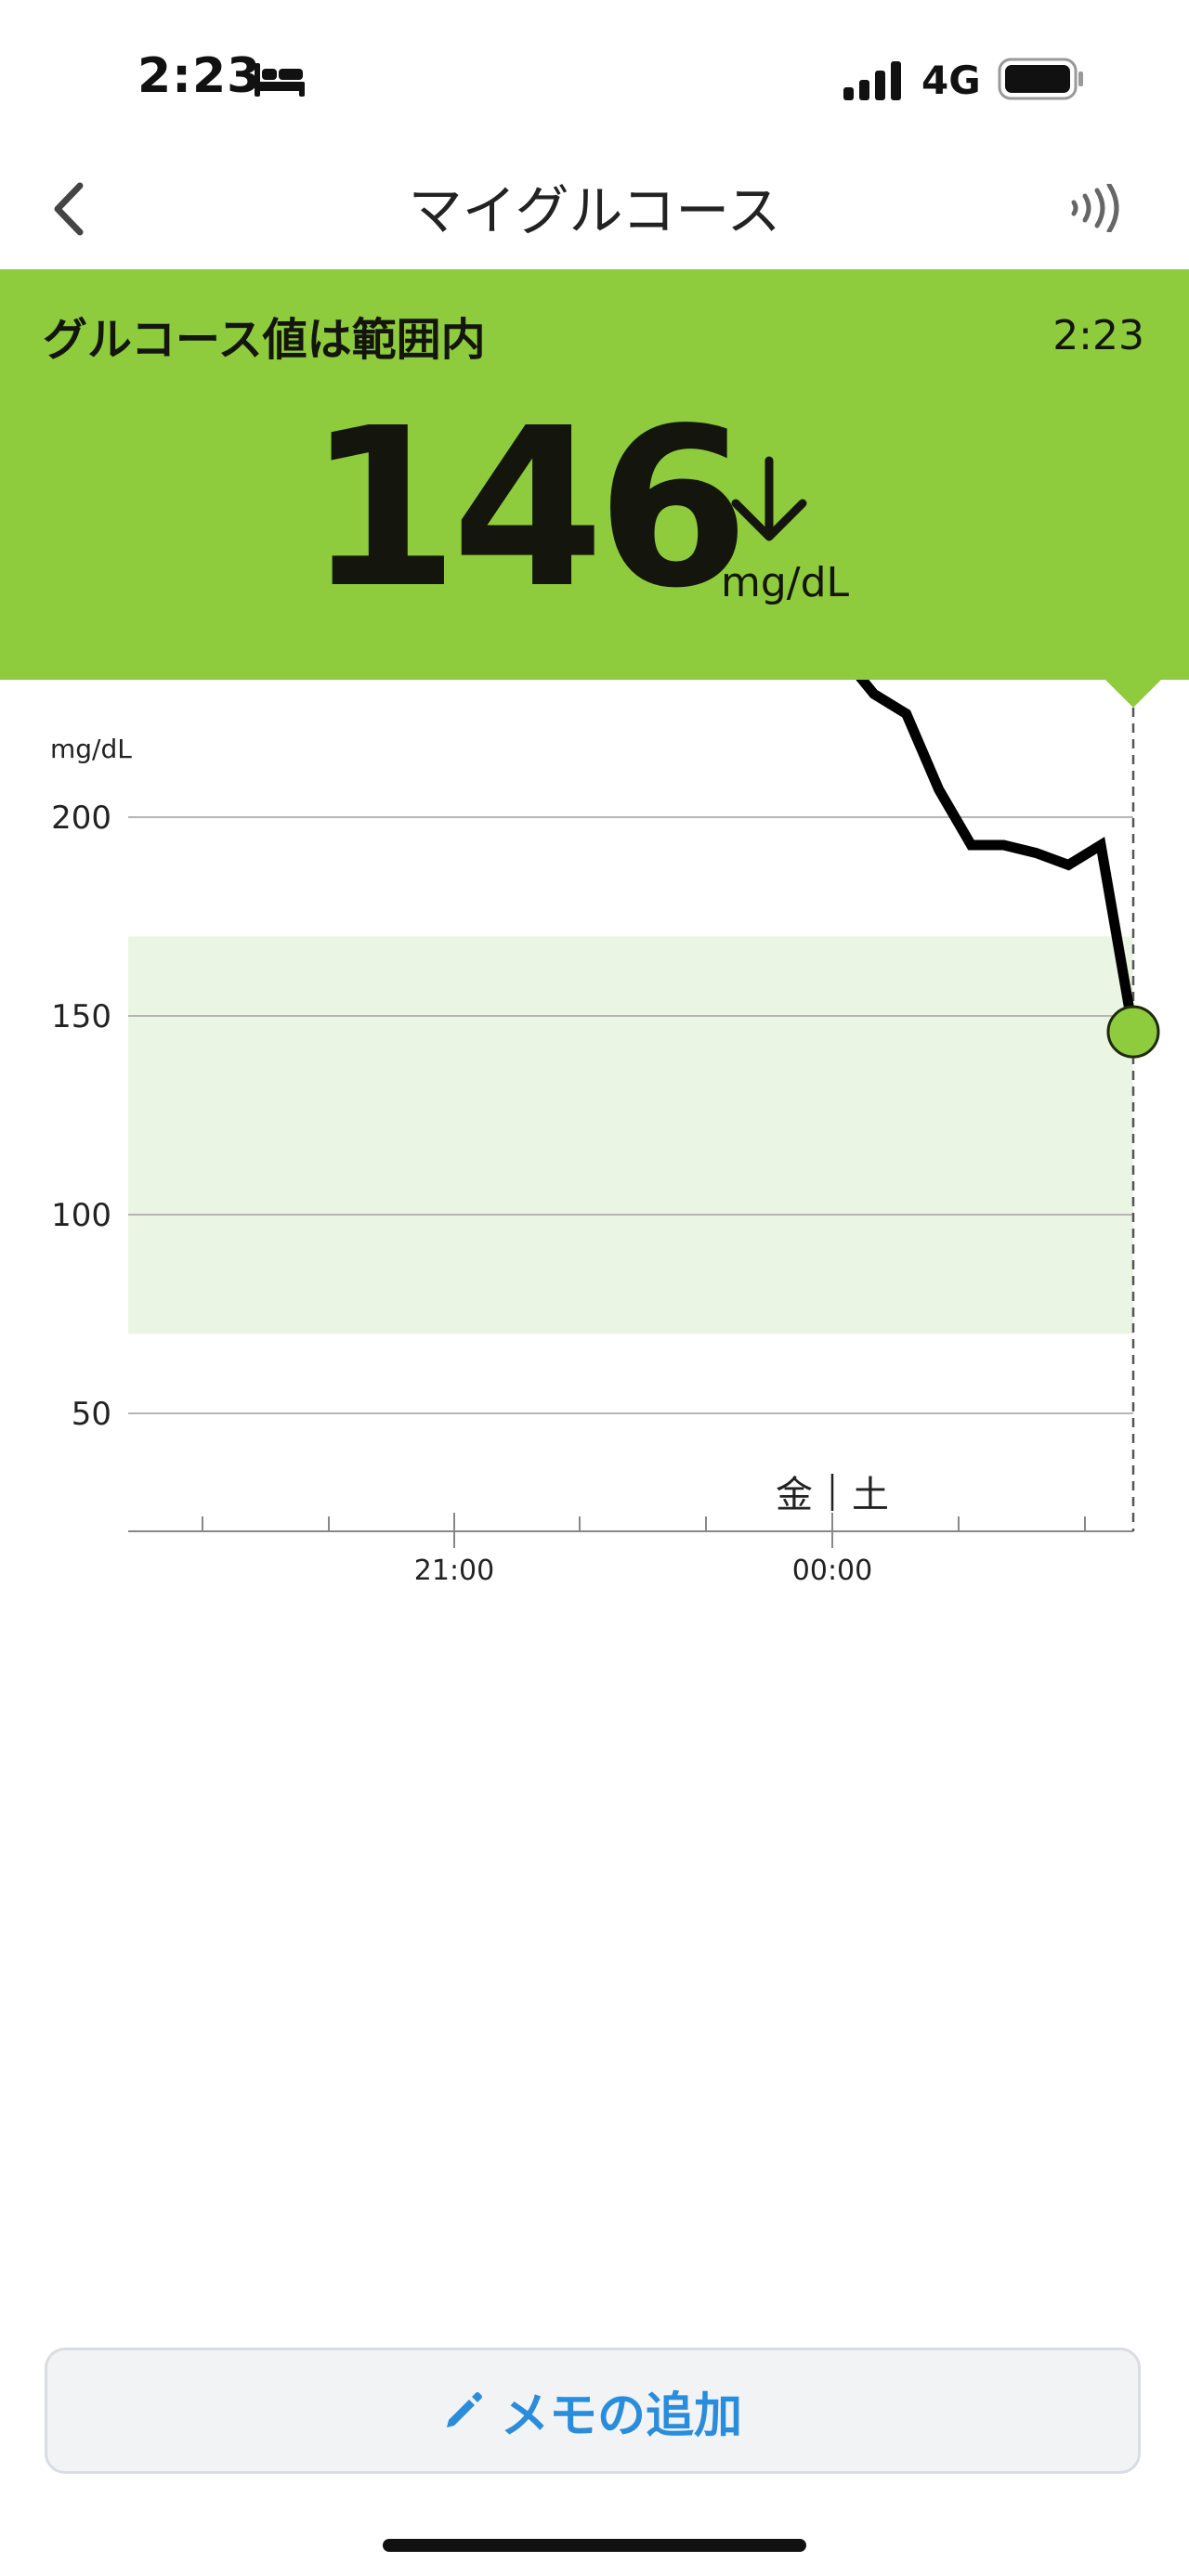 The image size is (1189, 2576). I want to click on current-value-marker, so click(1133, 1032).